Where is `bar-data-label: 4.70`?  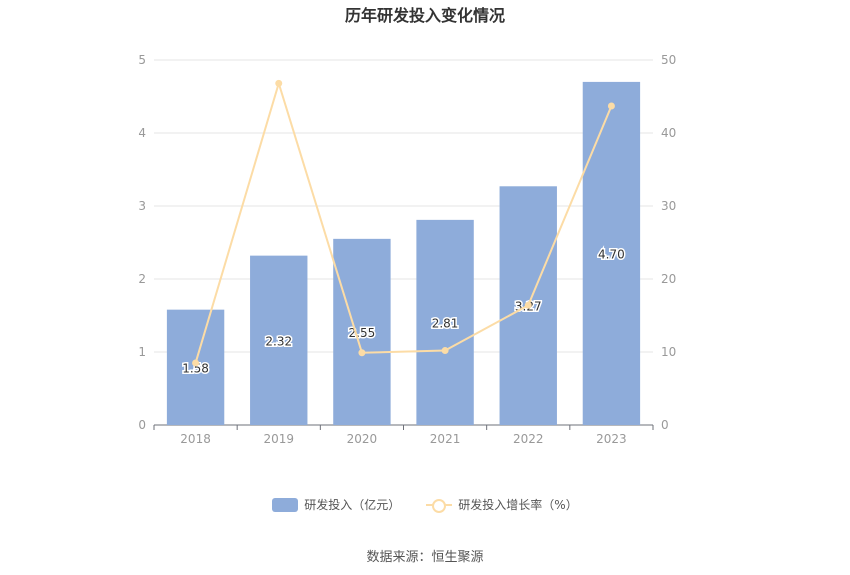
bar-data-label: 4.70 is located at coordinates (611, 254).